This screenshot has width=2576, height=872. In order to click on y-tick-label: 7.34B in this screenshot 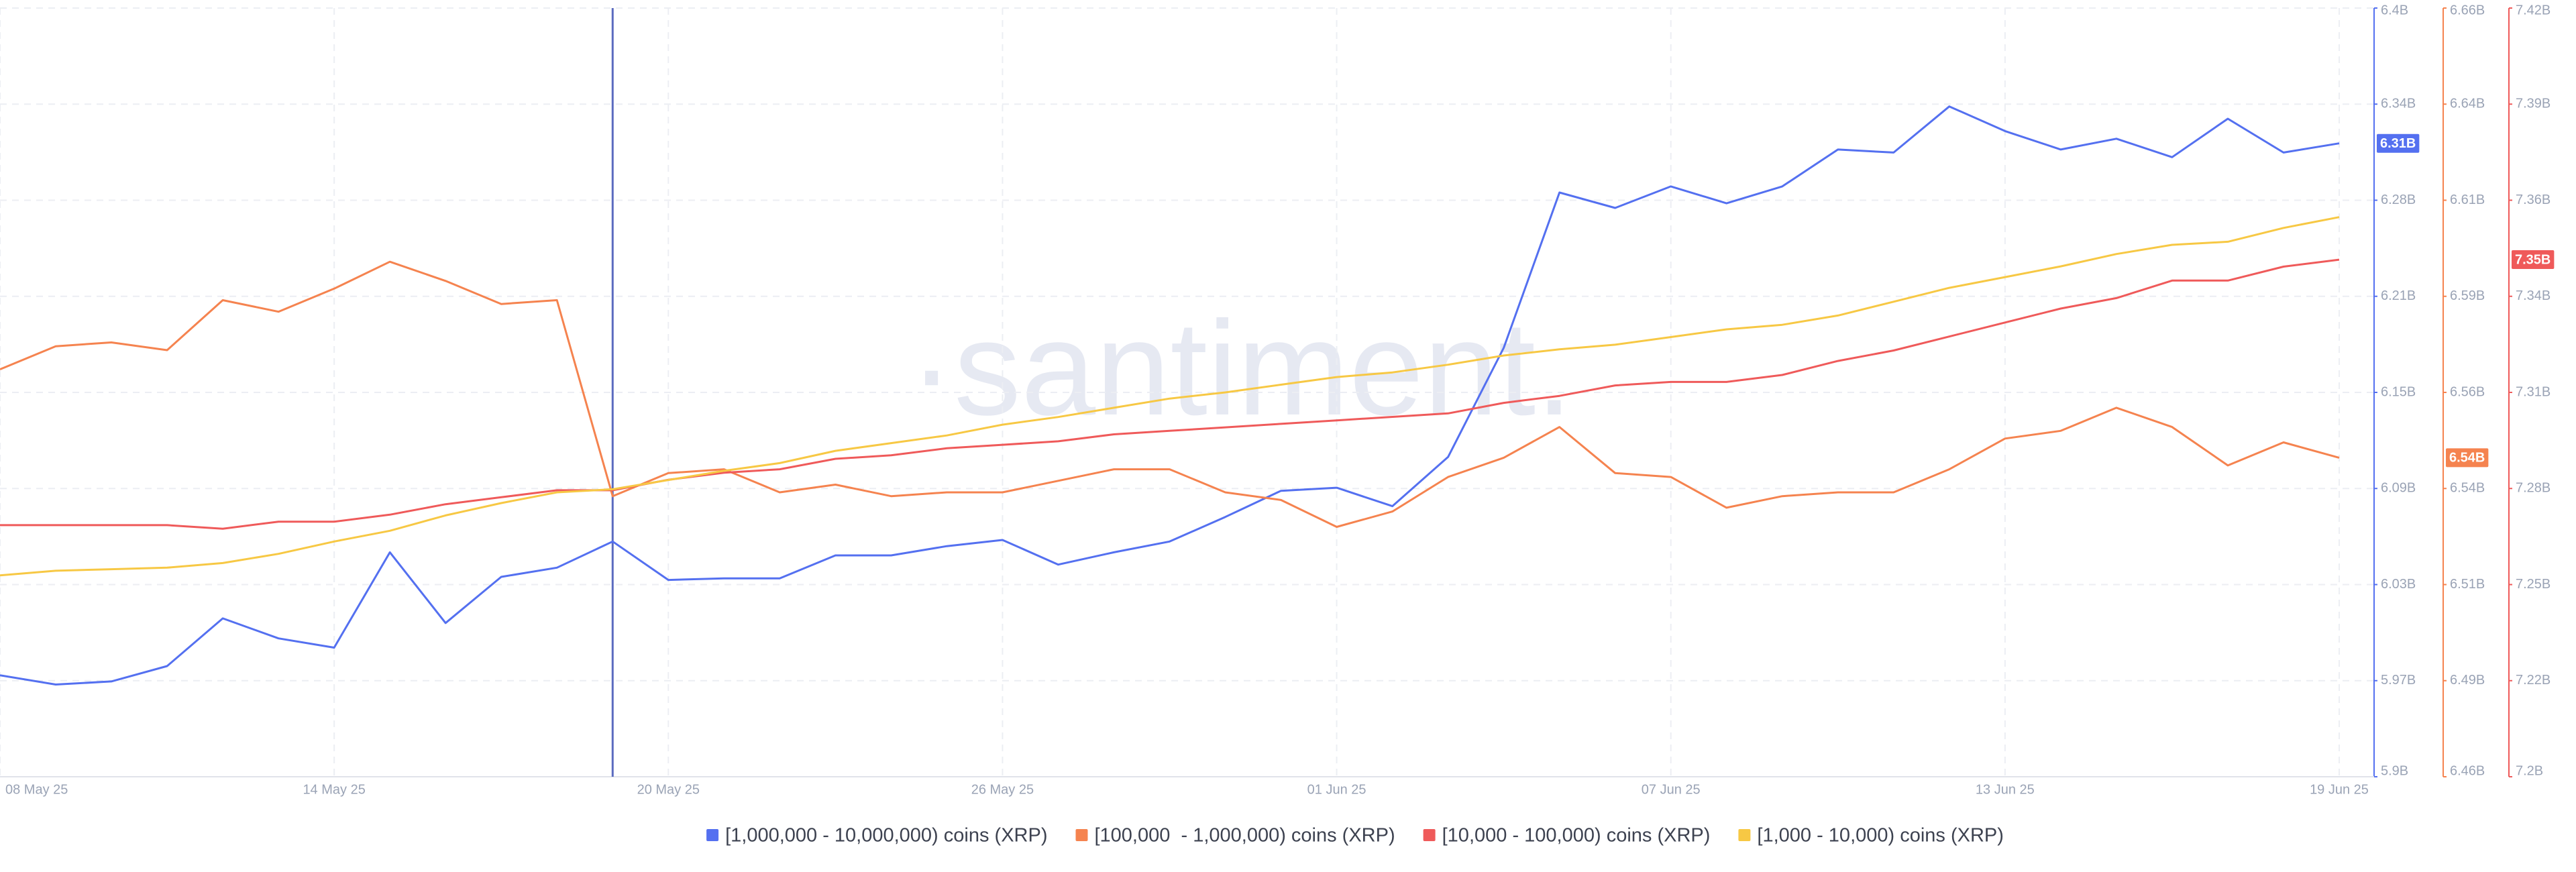, I will do `click(2533, 295)`.